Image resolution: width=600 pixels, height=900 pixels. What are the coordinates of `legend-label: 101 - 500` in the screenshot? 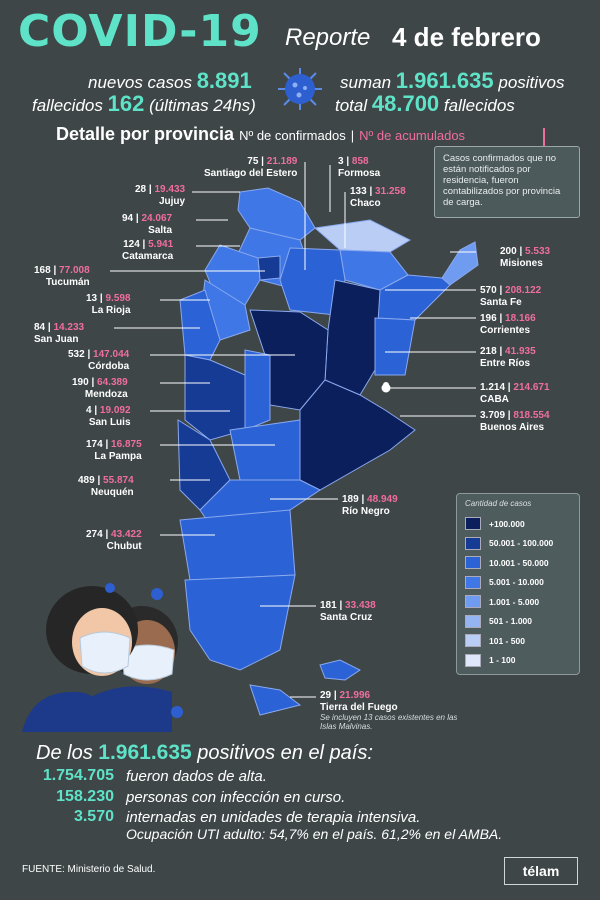 It's located at (507, 640).